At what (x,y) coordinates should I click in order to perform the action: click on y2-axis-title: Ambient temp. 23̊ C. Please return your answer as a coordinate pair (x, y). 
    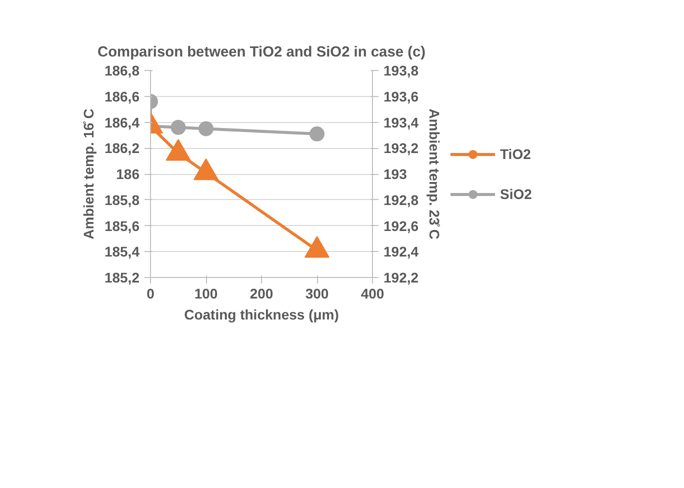
    Looking at the image, I should click on (434, 174).